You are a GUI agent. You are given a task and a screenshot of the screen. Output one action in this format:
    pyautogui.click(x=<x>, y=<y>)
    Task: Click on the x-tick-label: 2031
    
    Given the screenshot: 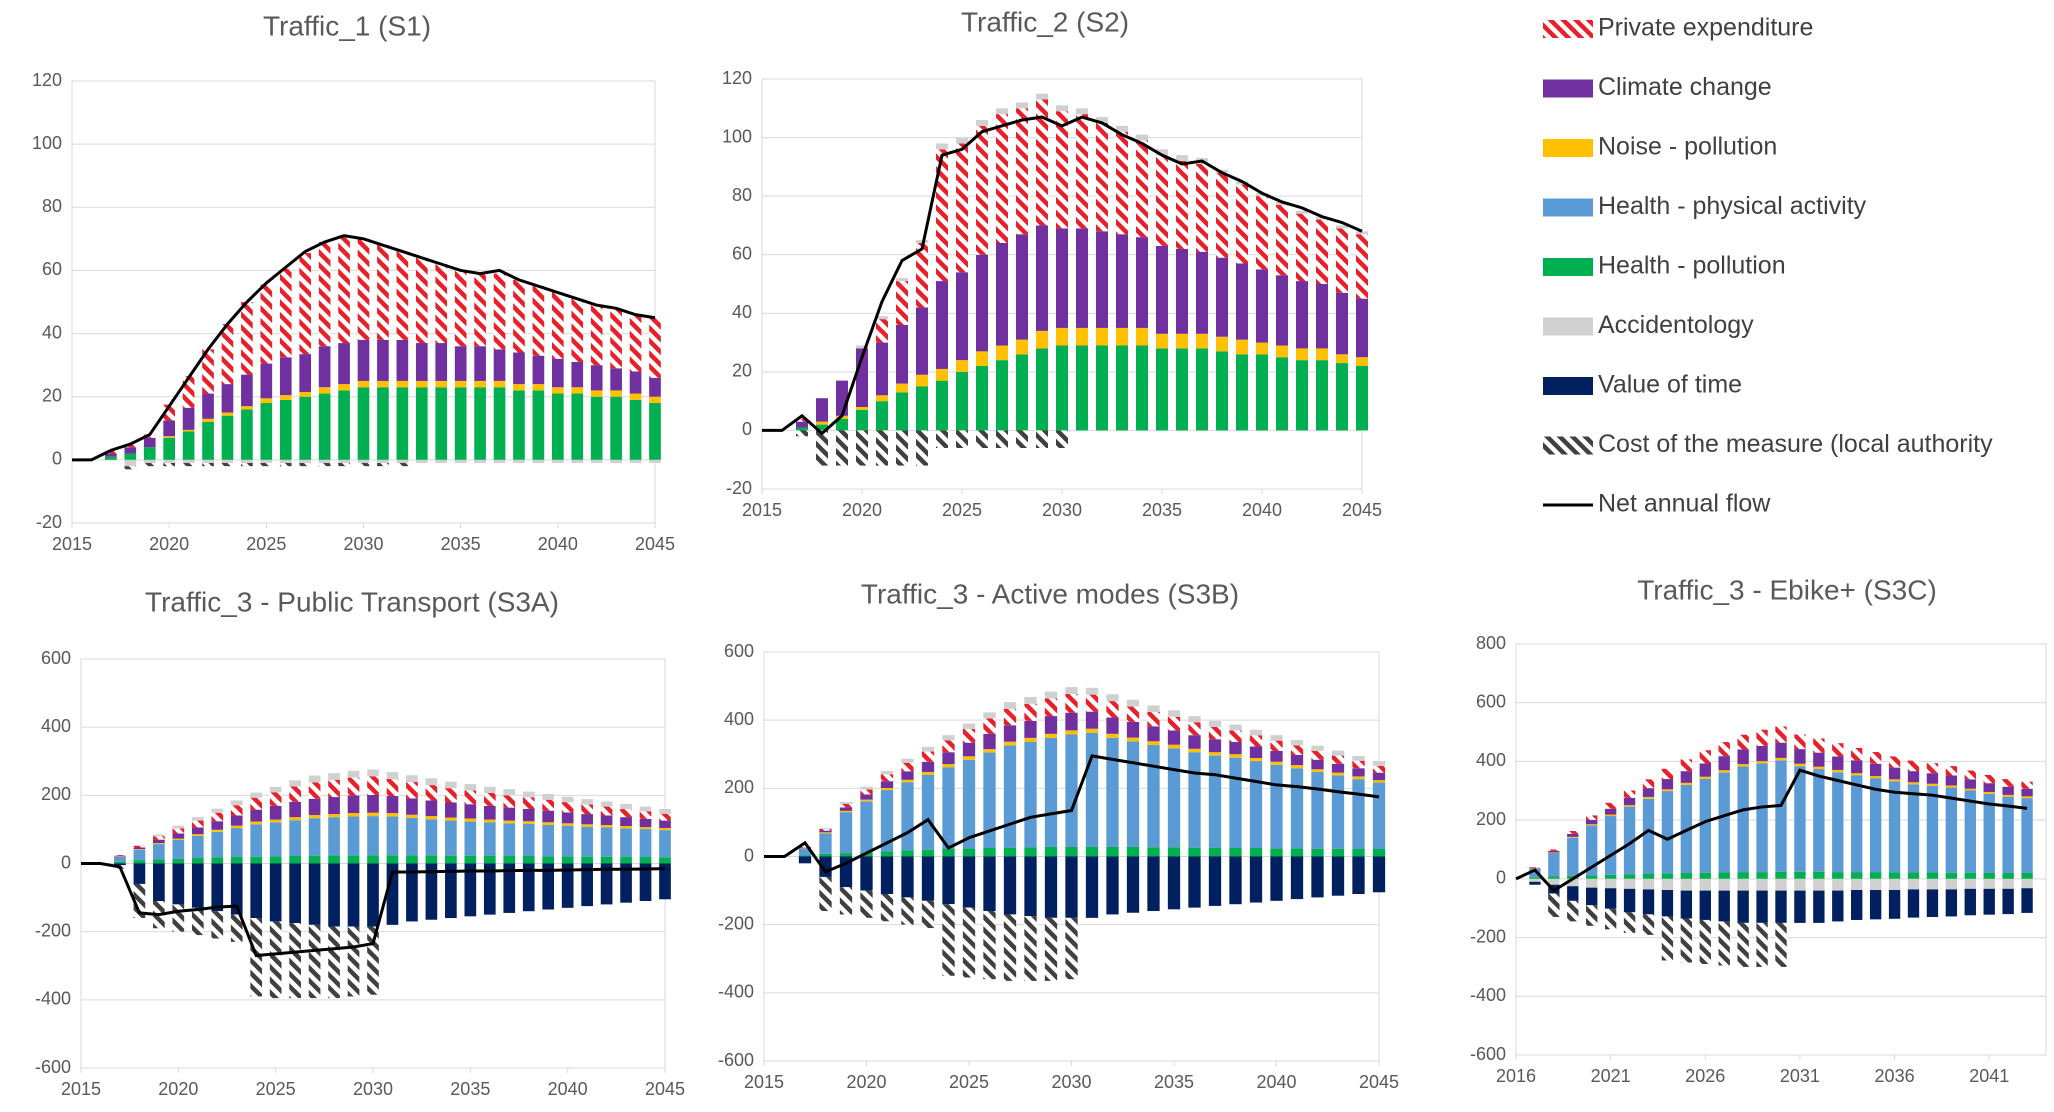 What is the action you would take?
    pyautogui.click(x=1800, y=1076)
    